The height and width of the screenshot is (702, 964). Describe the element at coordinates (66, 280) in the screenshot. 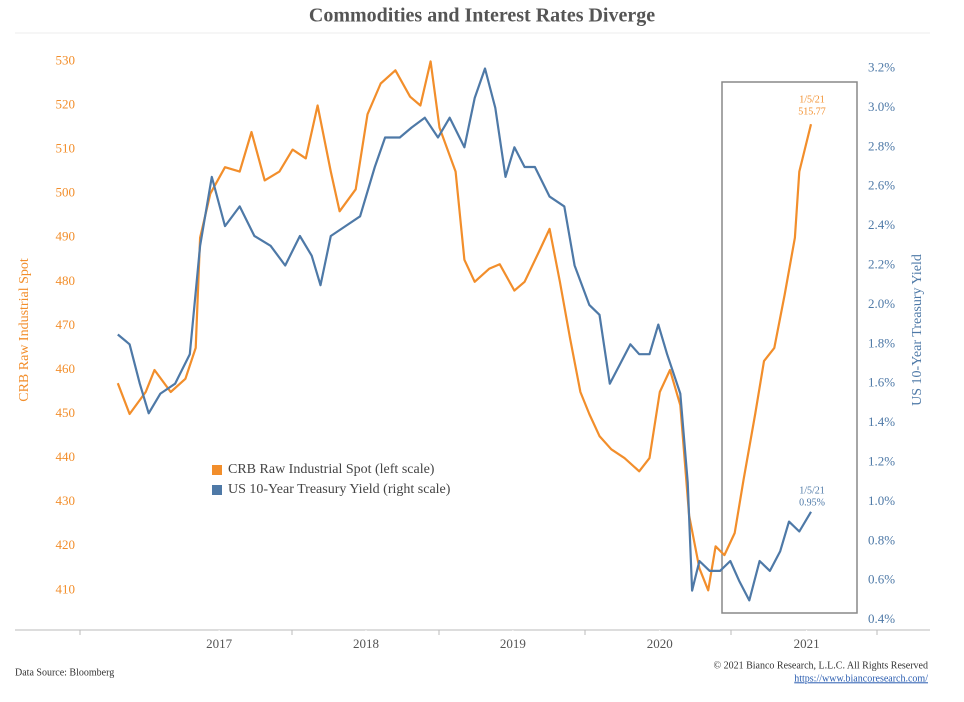

I see `y-tick-label: 480` at that location.